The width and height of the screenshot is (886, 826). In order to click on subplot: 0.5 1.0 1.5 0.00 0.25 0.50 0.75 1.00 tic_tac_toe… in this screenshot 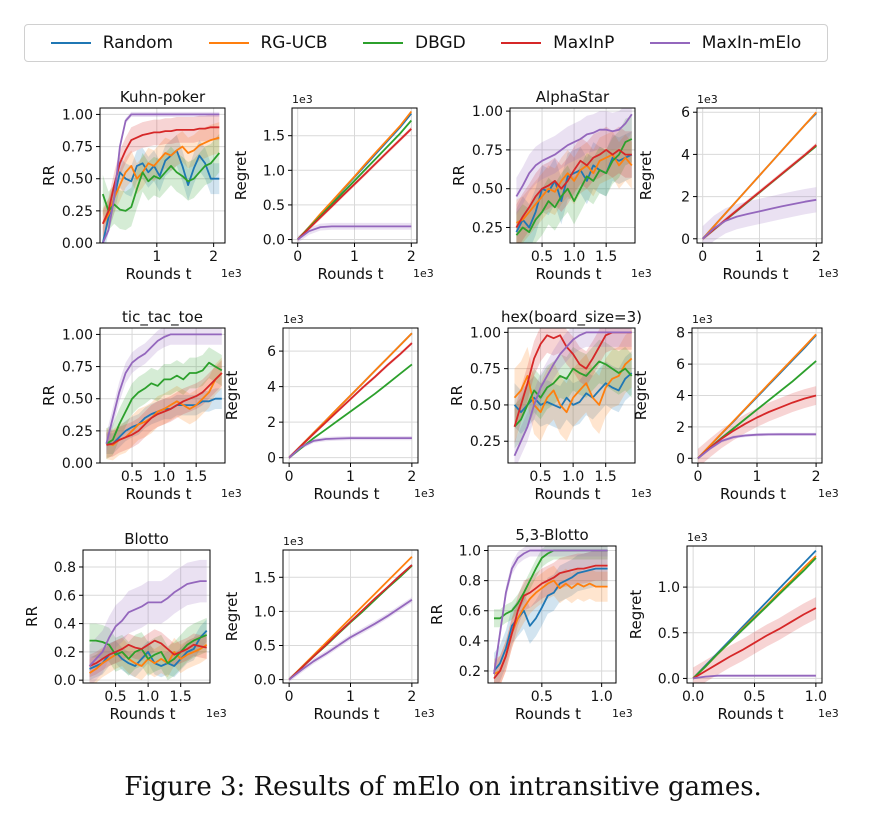, I will do `click(141, 405)`.